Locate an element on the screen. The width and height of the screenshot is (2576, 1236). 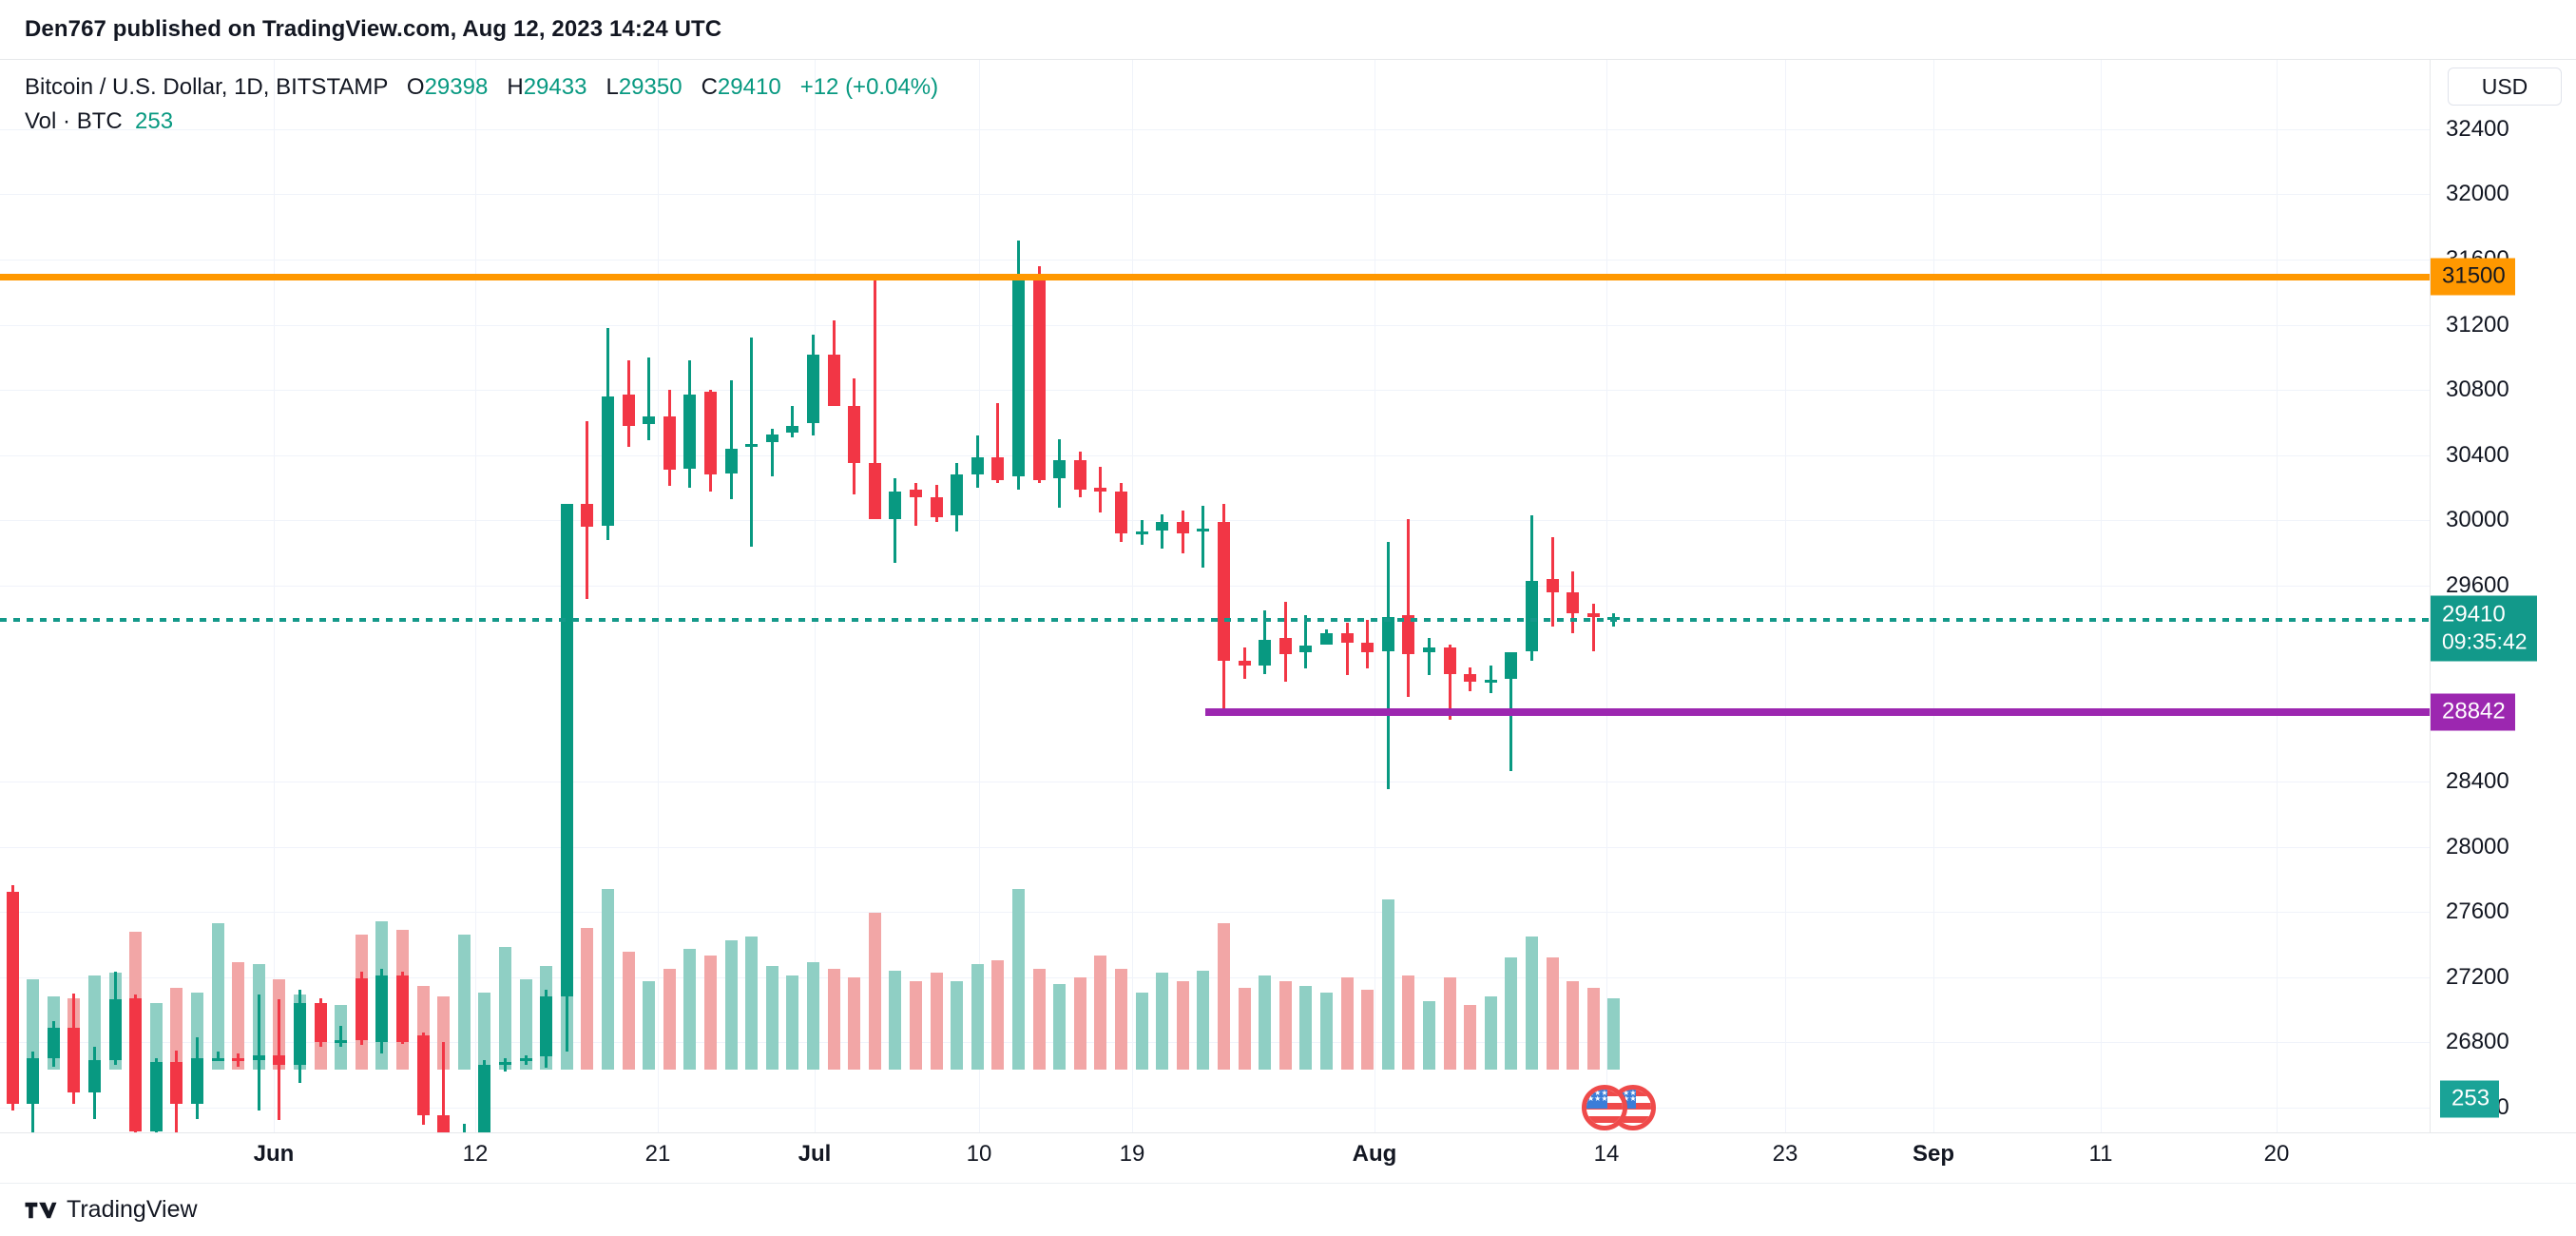
badge-value: 253 is located at coordinates (2470, 1098).